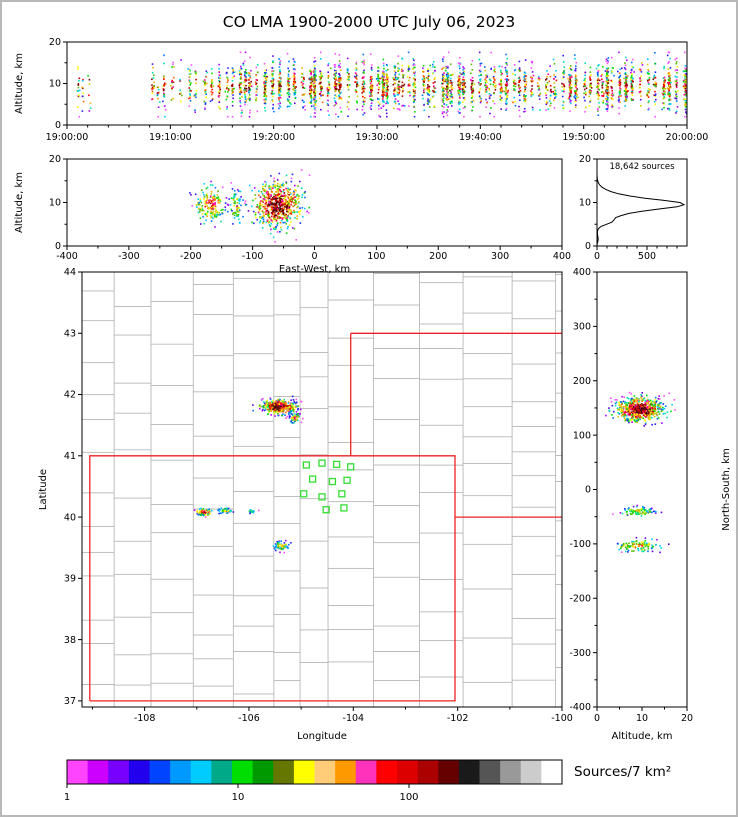 The height and width of the screenshot is (817, 738). Describe the element at coordinates (623, 772) in the screenshot. I see `colorbar-label: Sources/7 km²` at that location.